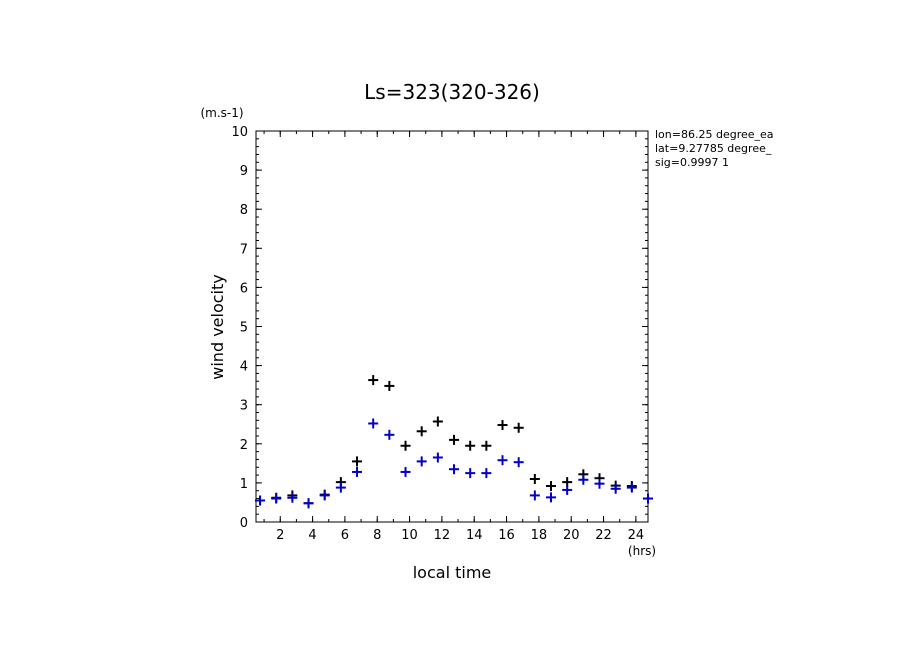 This screenshot has width=904, height=654. What do you see at coordinates (221, 113) in the screenshot?
I see `y-unit-label: (m.s-1)` at bounding box center [221, 113].